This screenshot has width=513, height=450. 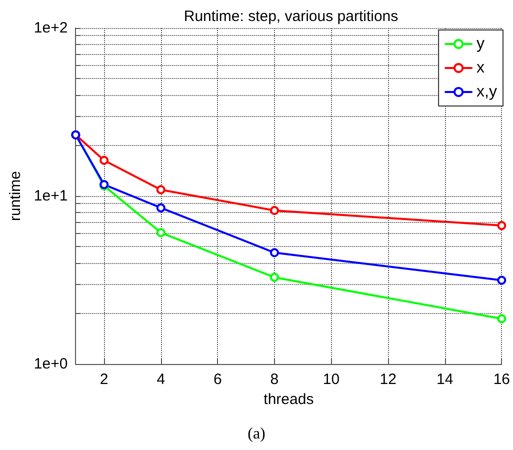 I want to click on x-tick-label: 16, so click(x=501, y=379).